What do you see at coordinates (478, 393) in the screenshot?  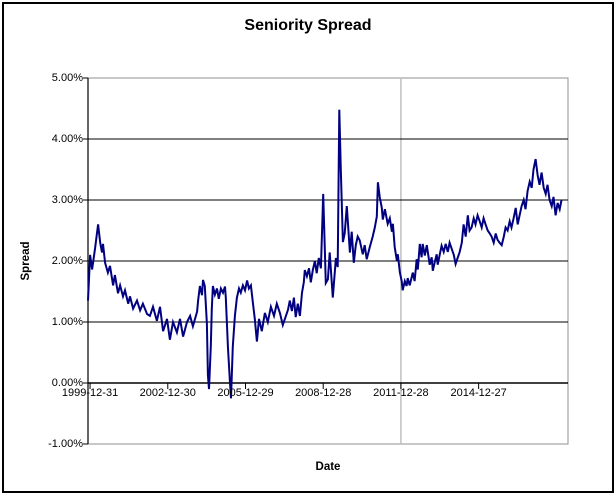 I see `x-tick-label: 2014-12-27` at bounding box center [478, 393].